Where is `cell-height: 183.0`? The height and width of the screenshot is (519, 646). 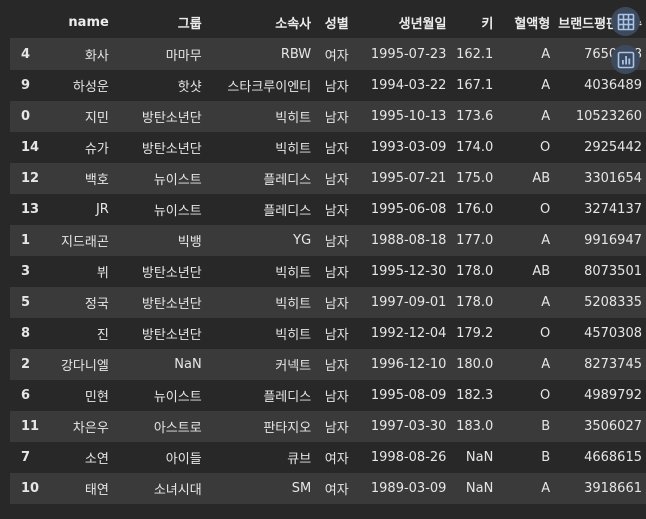
cell-height: 183.0 is located at coordinates (475, 426).